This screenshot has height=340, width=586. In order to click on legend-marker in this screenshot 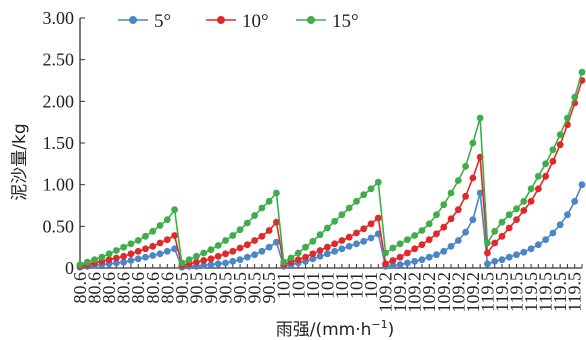, I will do `click(311, 20)`.